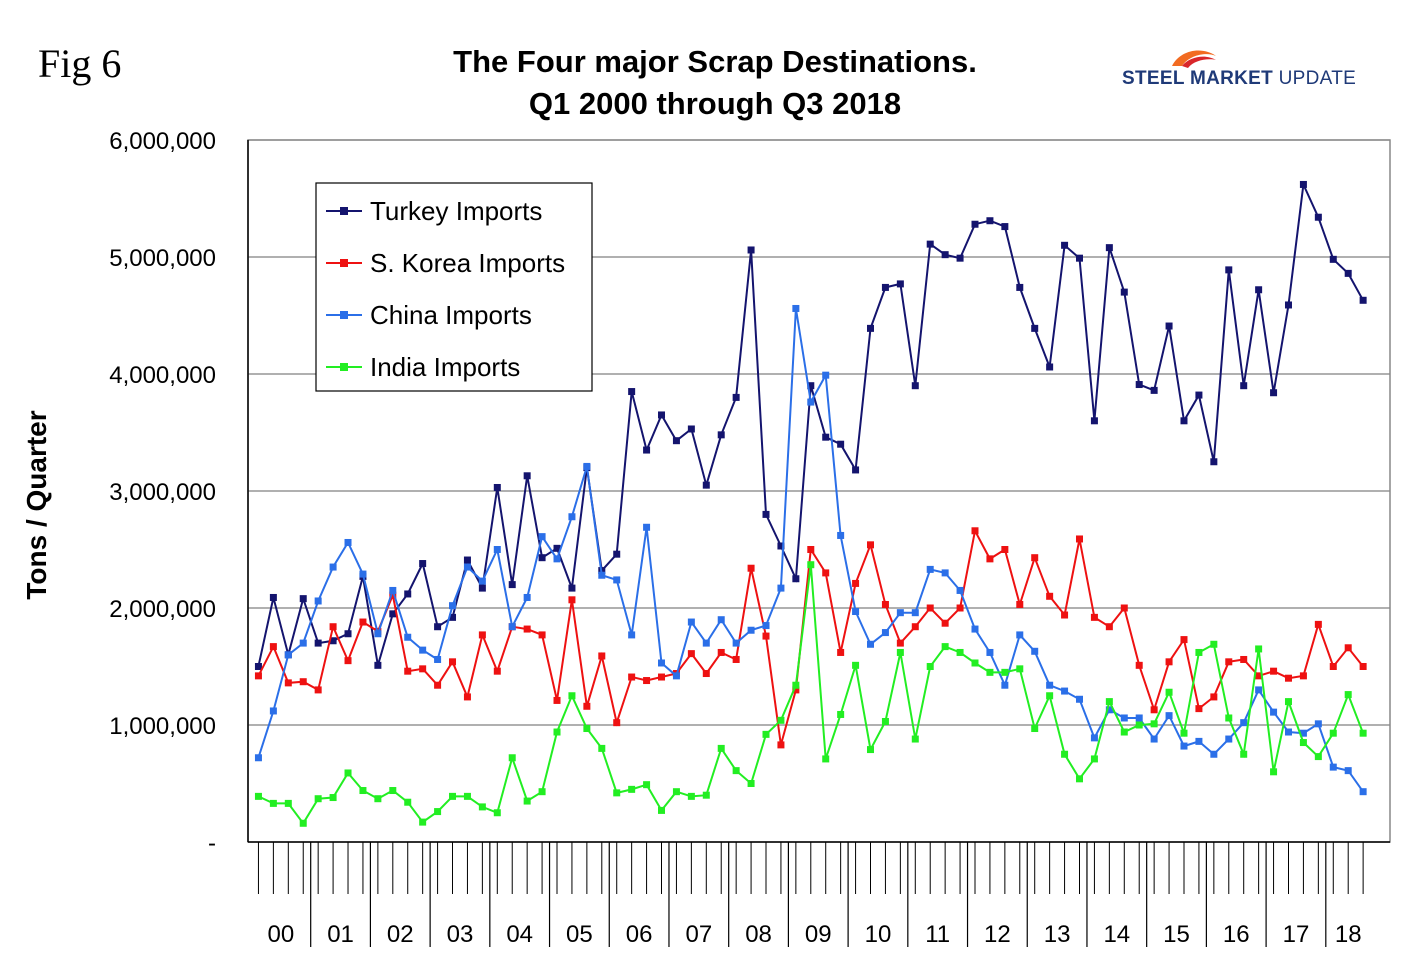 The height and width of the screenshot is (973, 1420). What do you see at coordinates (80, 63) in the screenshot?
I see `figure-label: Fig 6` at bounding box center [80, 63].